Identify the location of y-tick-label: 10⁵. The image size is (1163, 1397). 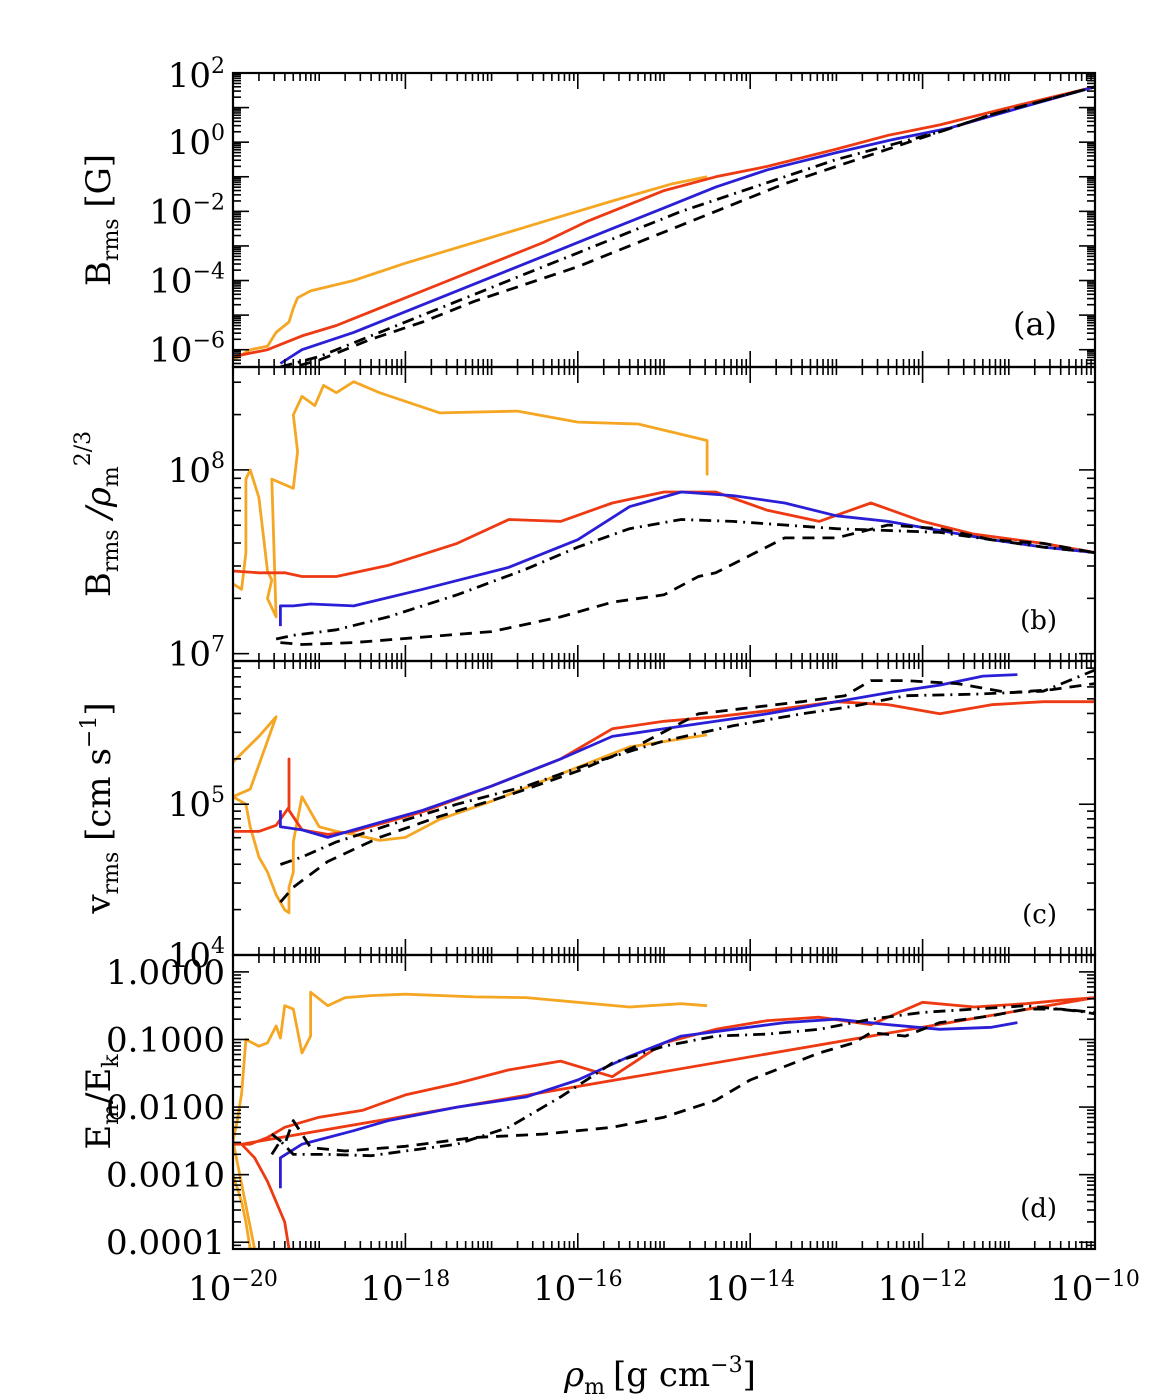
(196, 804).